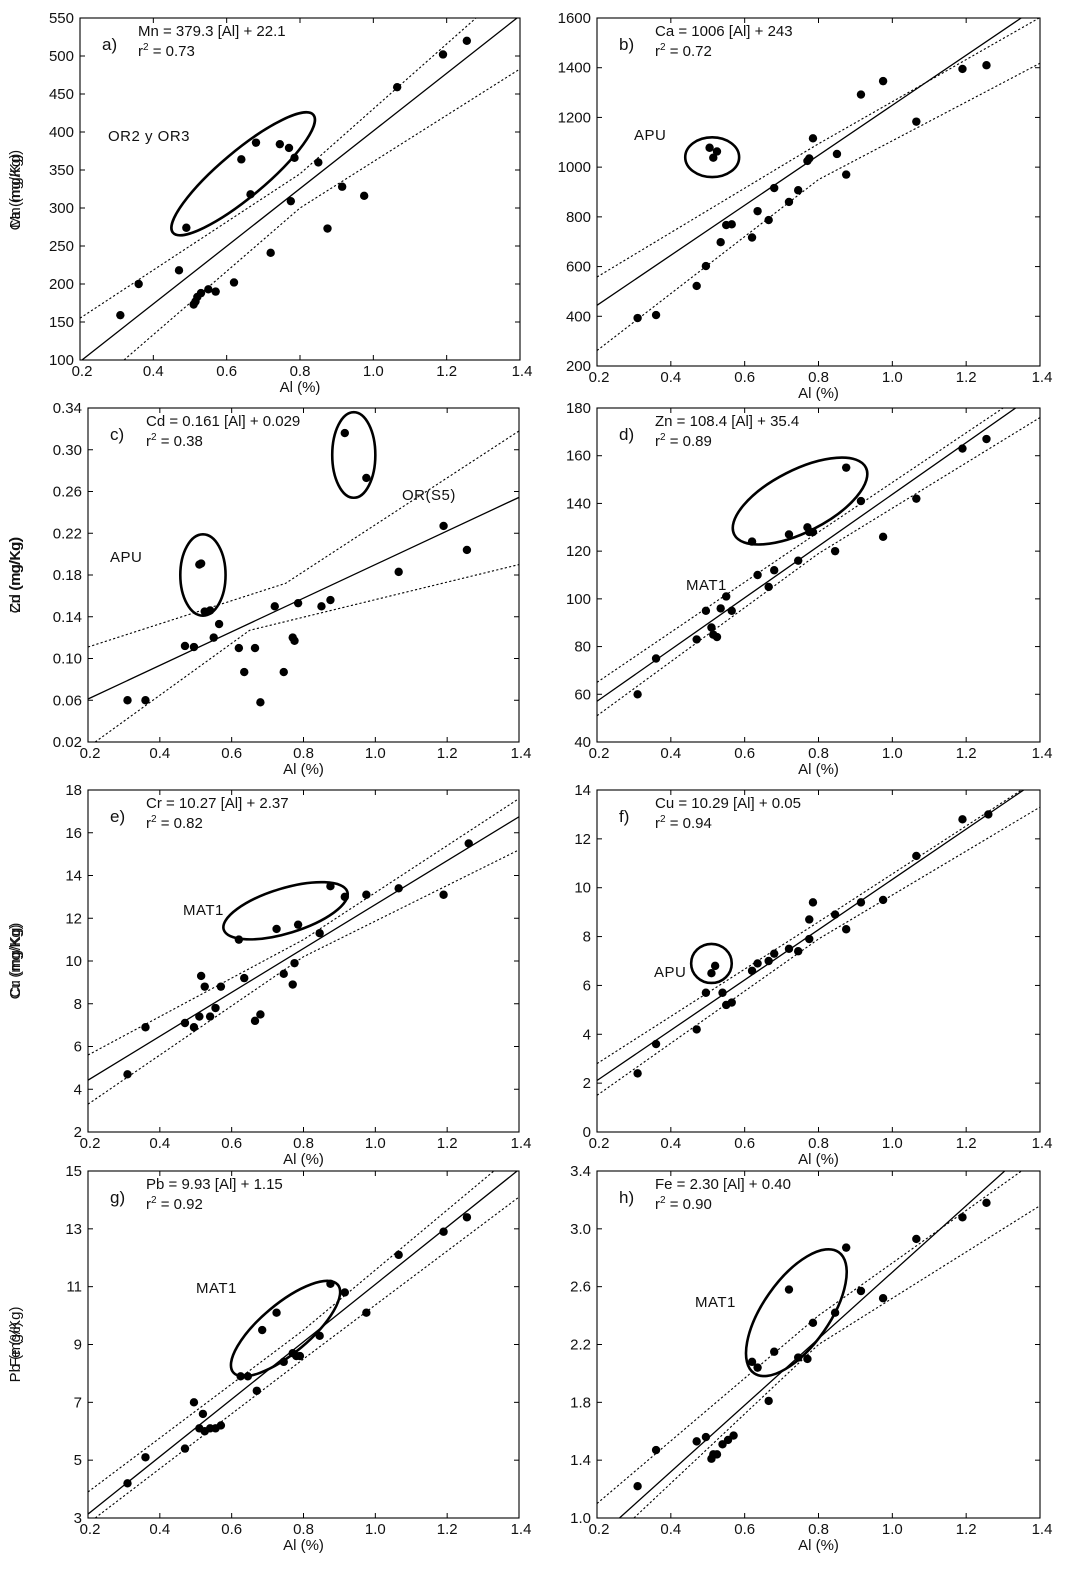 This screenshot has height=1593, width=1080. I want to click on regression-equation: Cd = 0.161 [Al] + 0.029, so click(223, 421).